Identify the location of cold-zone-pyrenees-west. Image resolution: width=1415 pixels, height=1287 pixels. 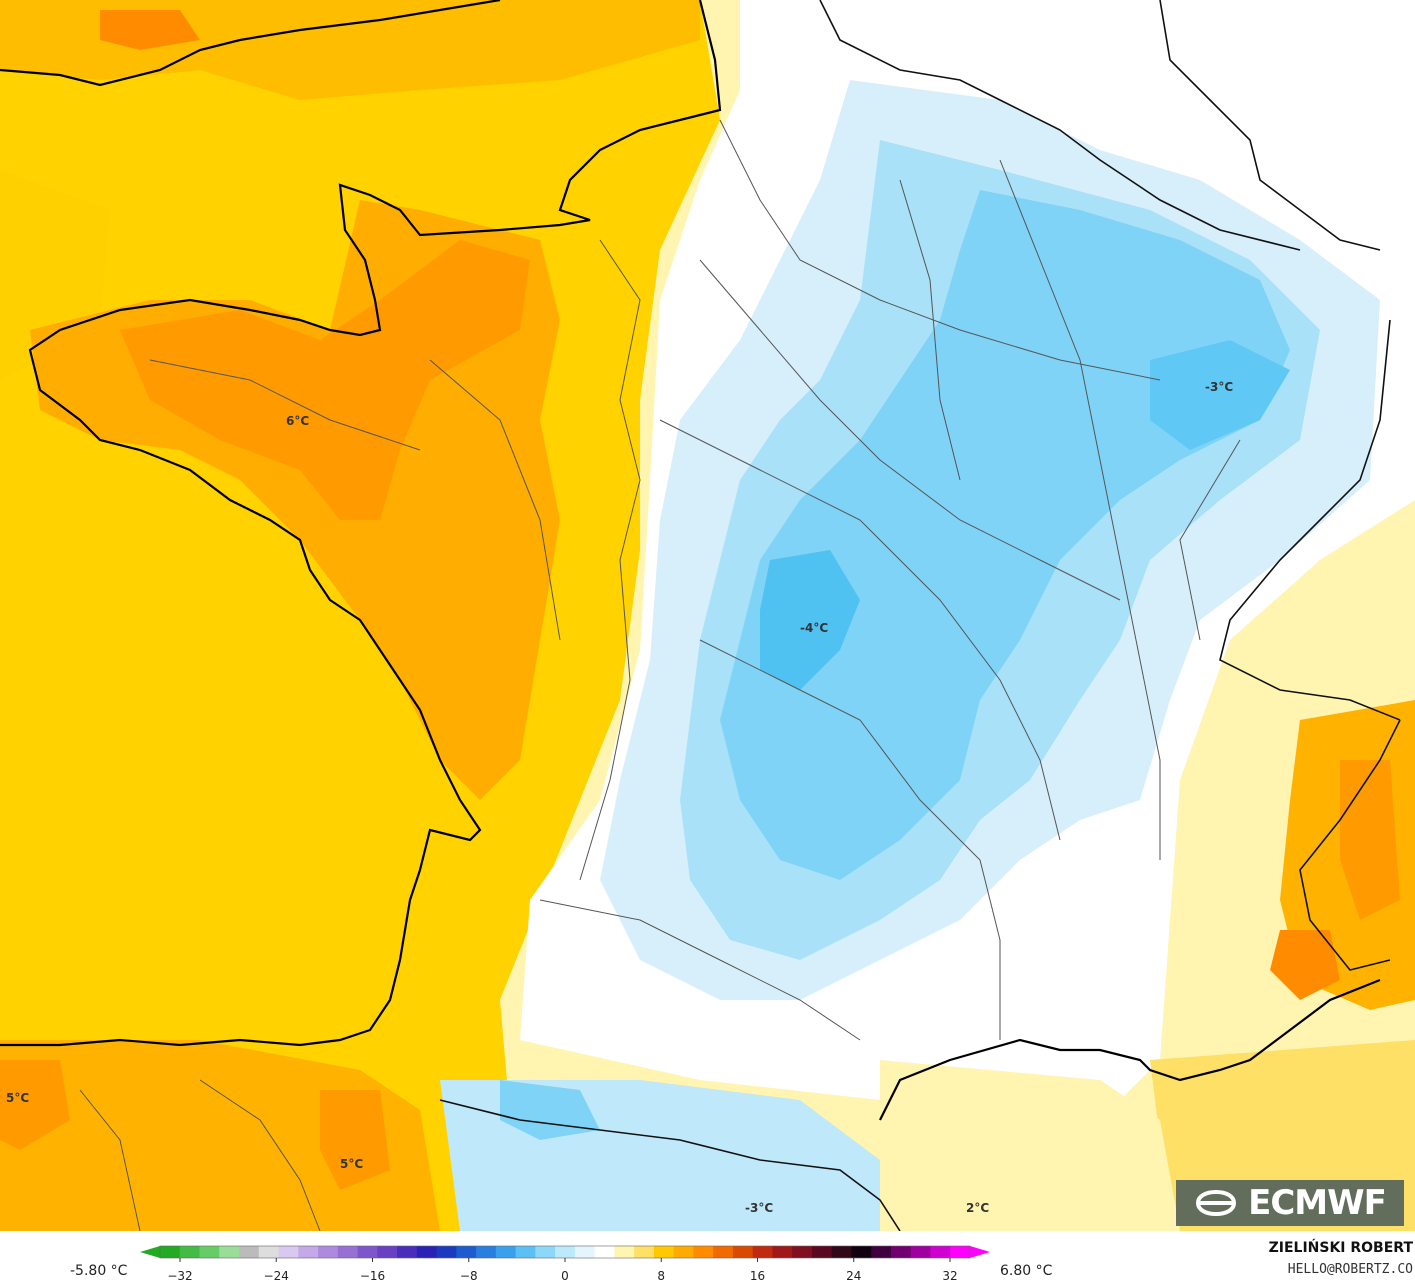
(550, 1110).